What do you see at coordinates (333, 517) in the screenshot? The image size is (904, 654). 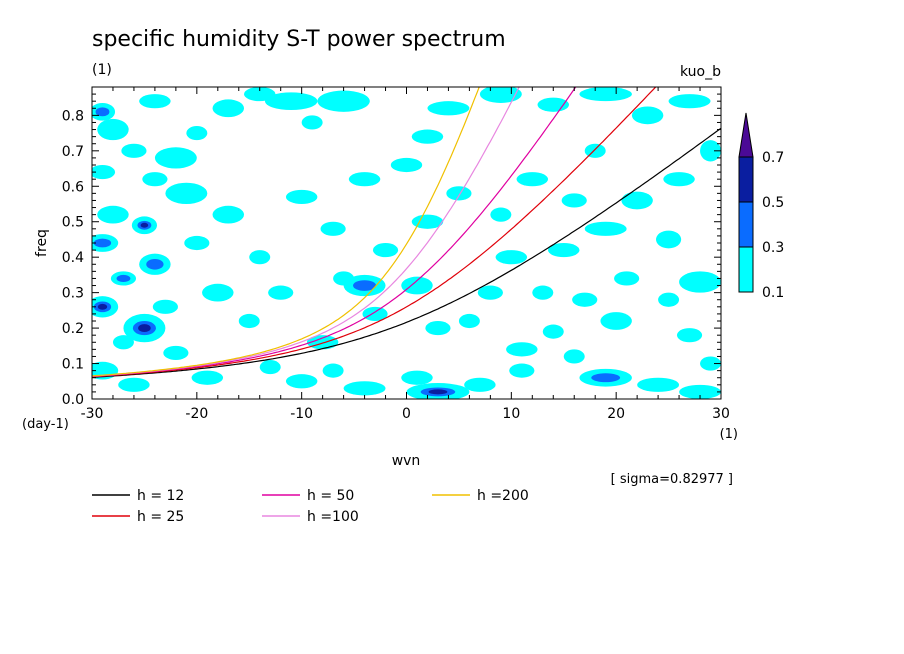 I see `legend-label-h100: h =100` at bounding box center [333, 517].